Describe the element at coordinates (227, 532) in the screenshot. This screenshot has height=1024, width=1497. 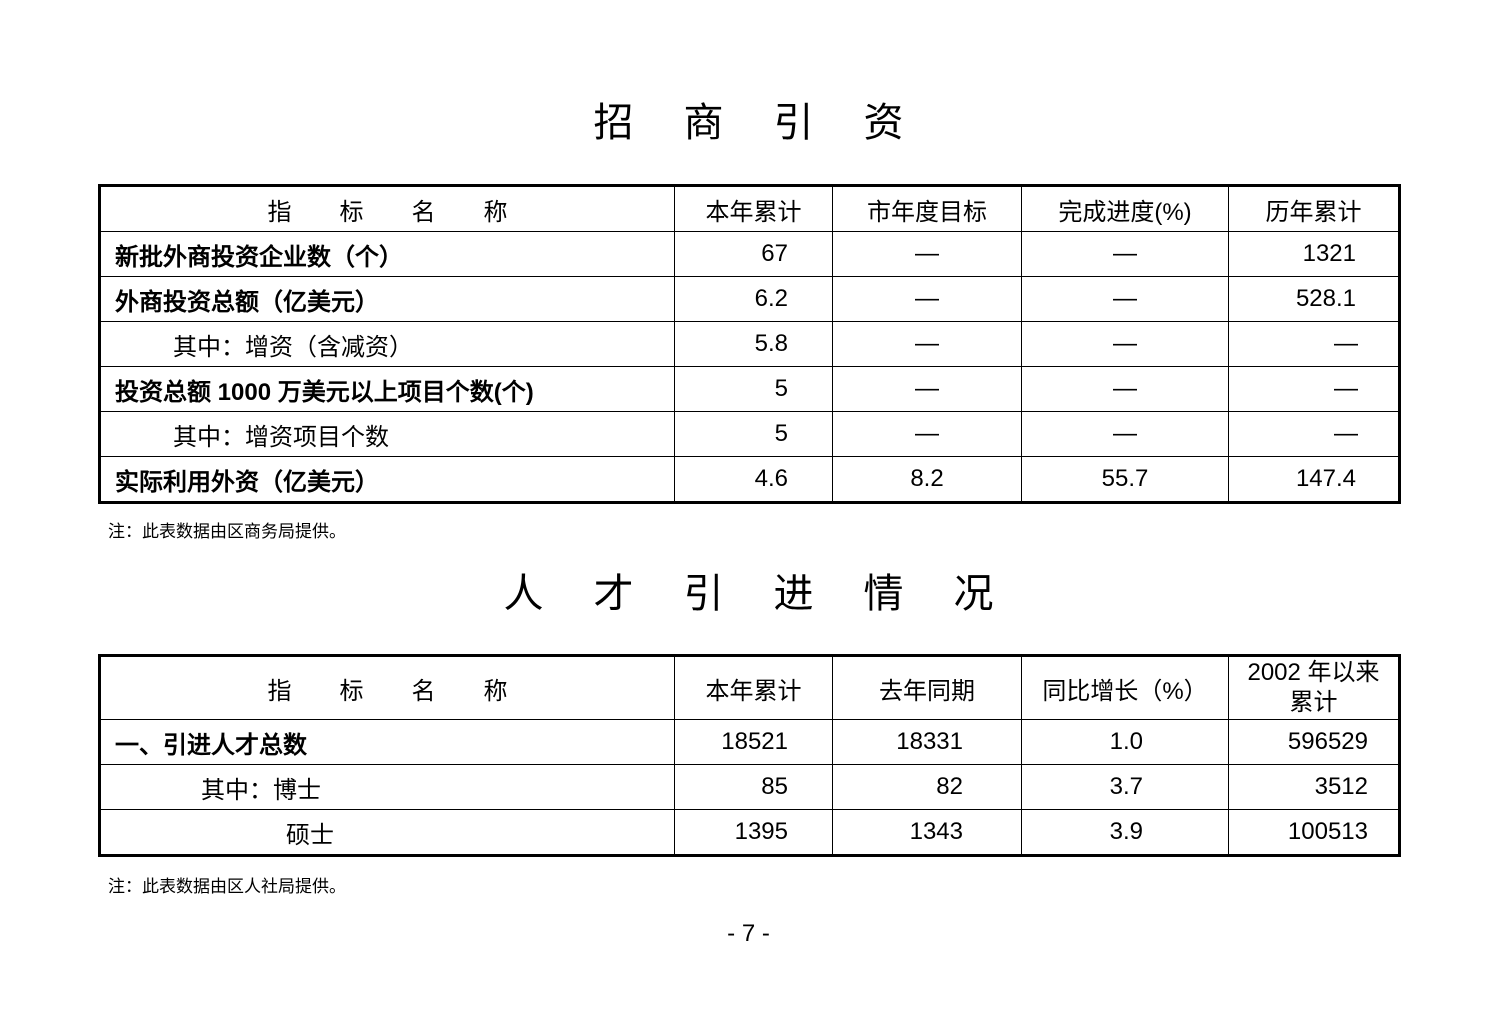
I see `investment-table-note: 注：此表数据由区商务局提供。` at that location.